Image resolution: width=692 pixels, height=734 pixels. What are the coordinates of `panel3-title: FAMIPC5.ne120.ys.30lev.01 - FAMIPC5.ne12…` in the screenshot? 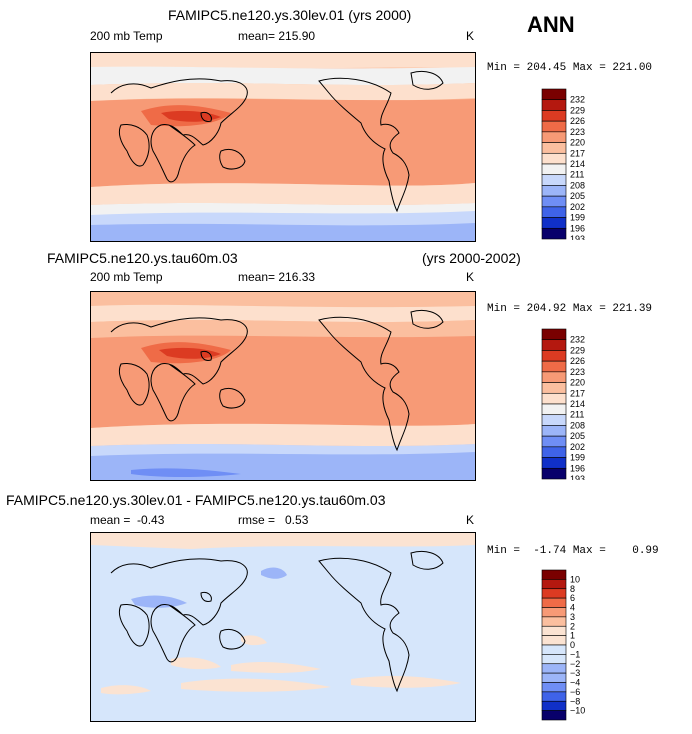 It's located at (196, 500).